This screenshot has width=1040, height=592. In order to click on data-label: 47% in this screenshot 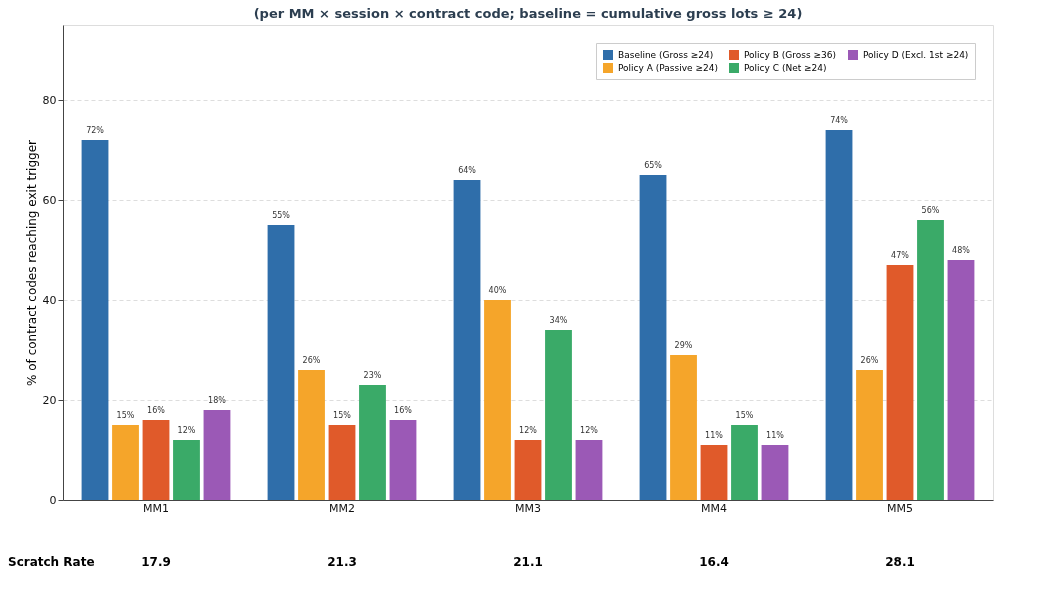, I will do `click(900, 255)`.